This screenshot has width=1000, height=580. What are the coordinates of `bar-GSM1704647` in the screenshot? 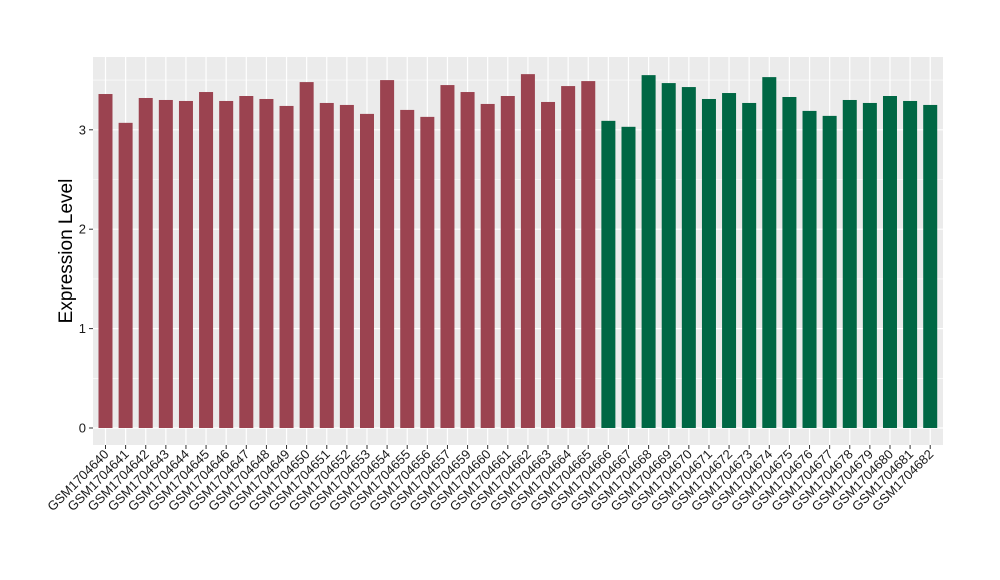 It's located at (246, 262).